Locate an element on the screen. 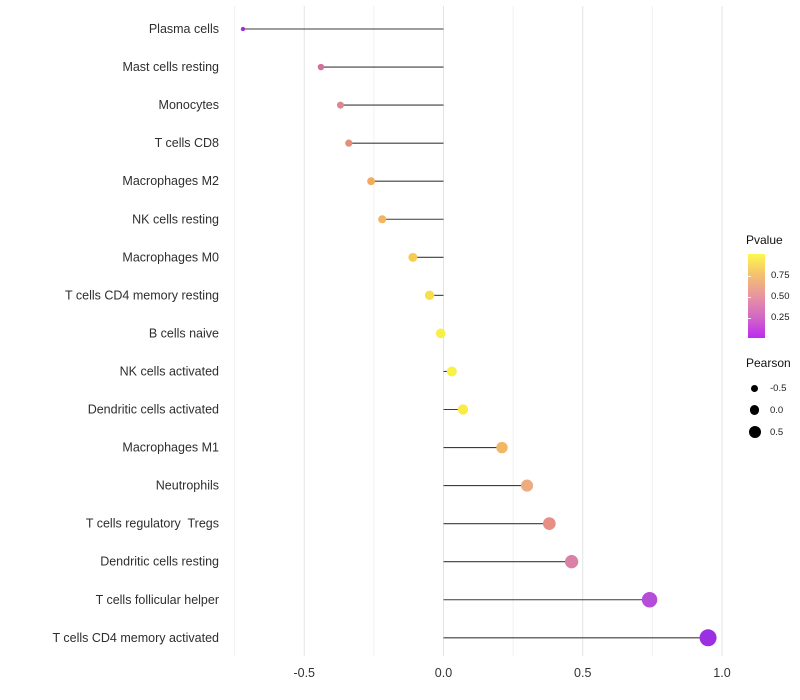 This screenshot has width=800, height=700. y-axis-label: Macrophages M2 is located at coordinates (170, 181).